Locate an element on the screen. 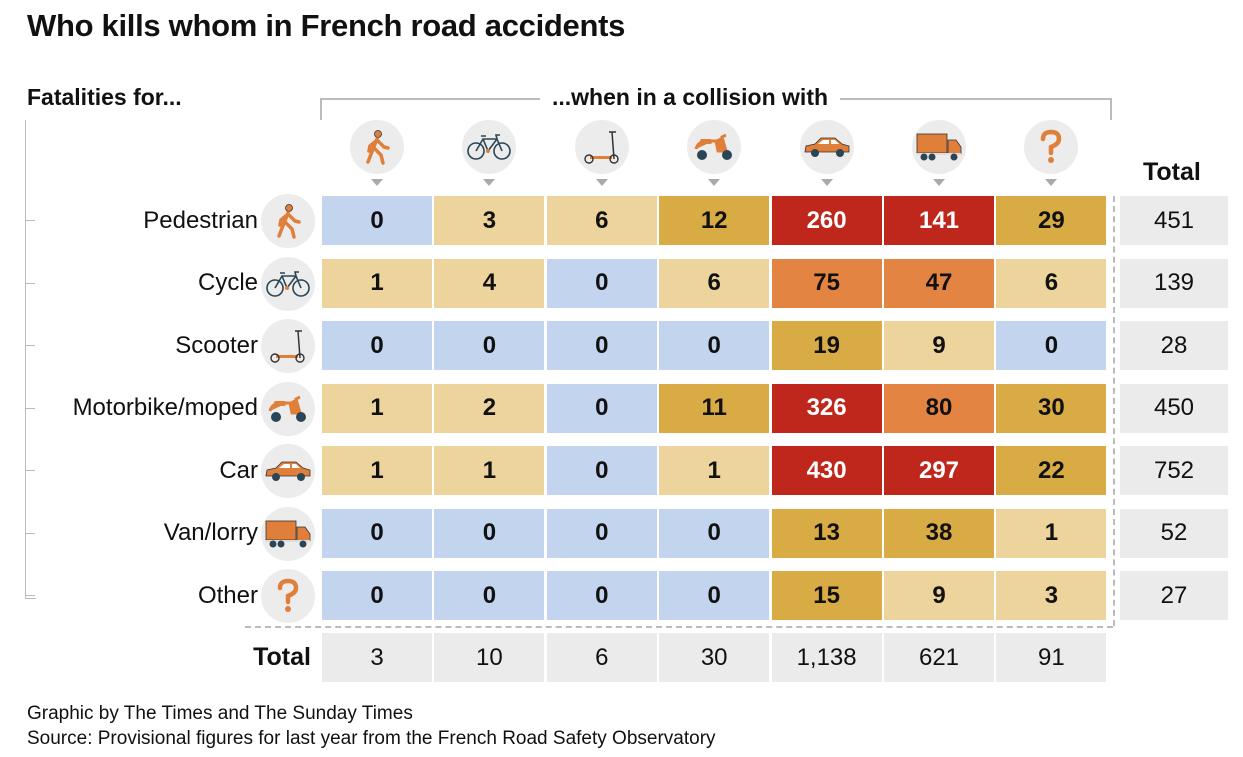 The height and width of the screenshot is (757, 1243). heatmap-cell: 75 is located at coordinates (826, 283).